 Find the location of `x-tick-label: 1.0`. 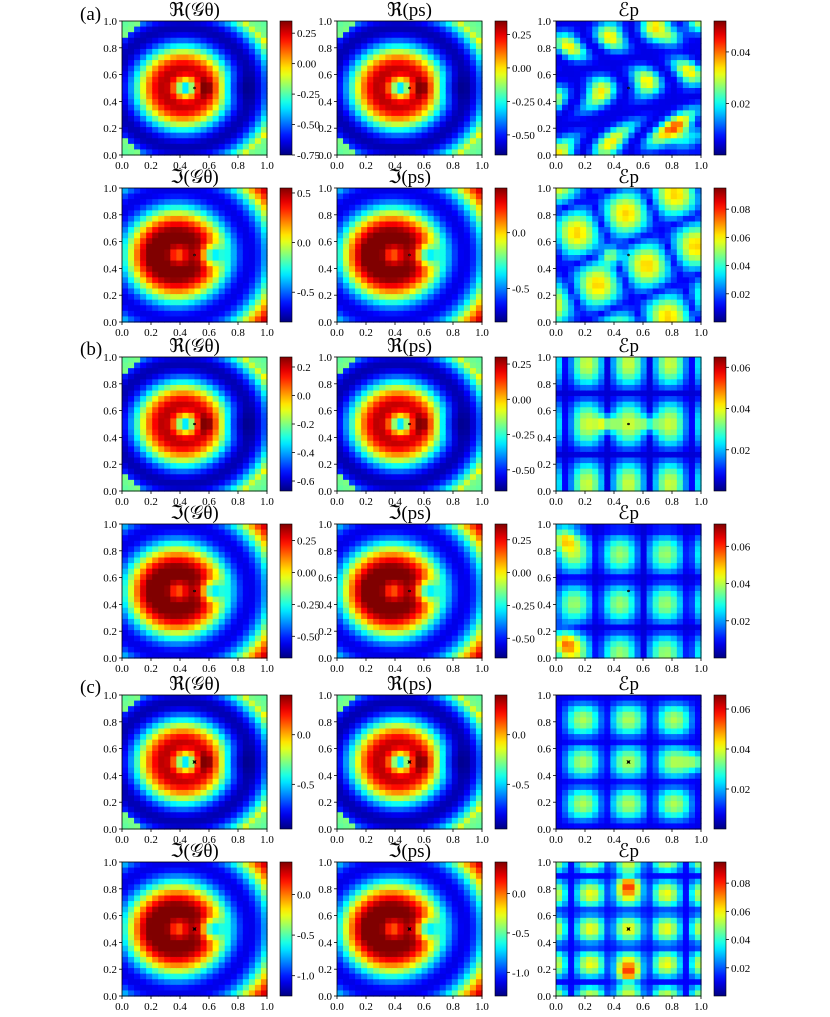

x-tick-label: 1.0 is located at coordinates (482, 502).